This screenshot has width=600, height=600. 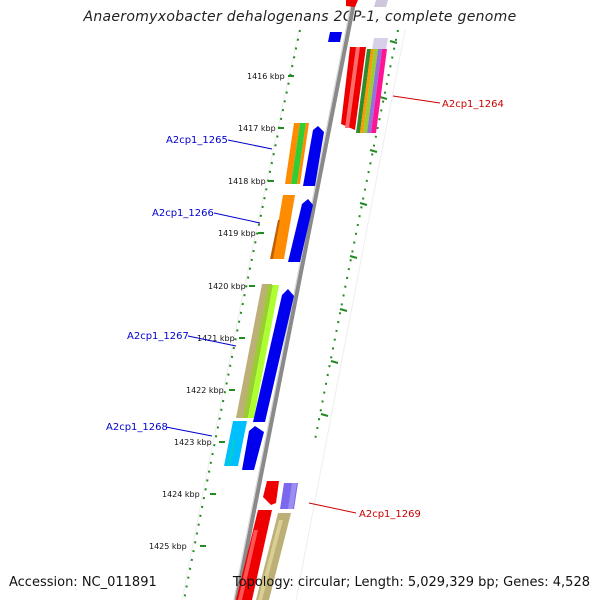 I want to click on ruler-label-1418: 1418 kbp, so click(x=247, y=181).